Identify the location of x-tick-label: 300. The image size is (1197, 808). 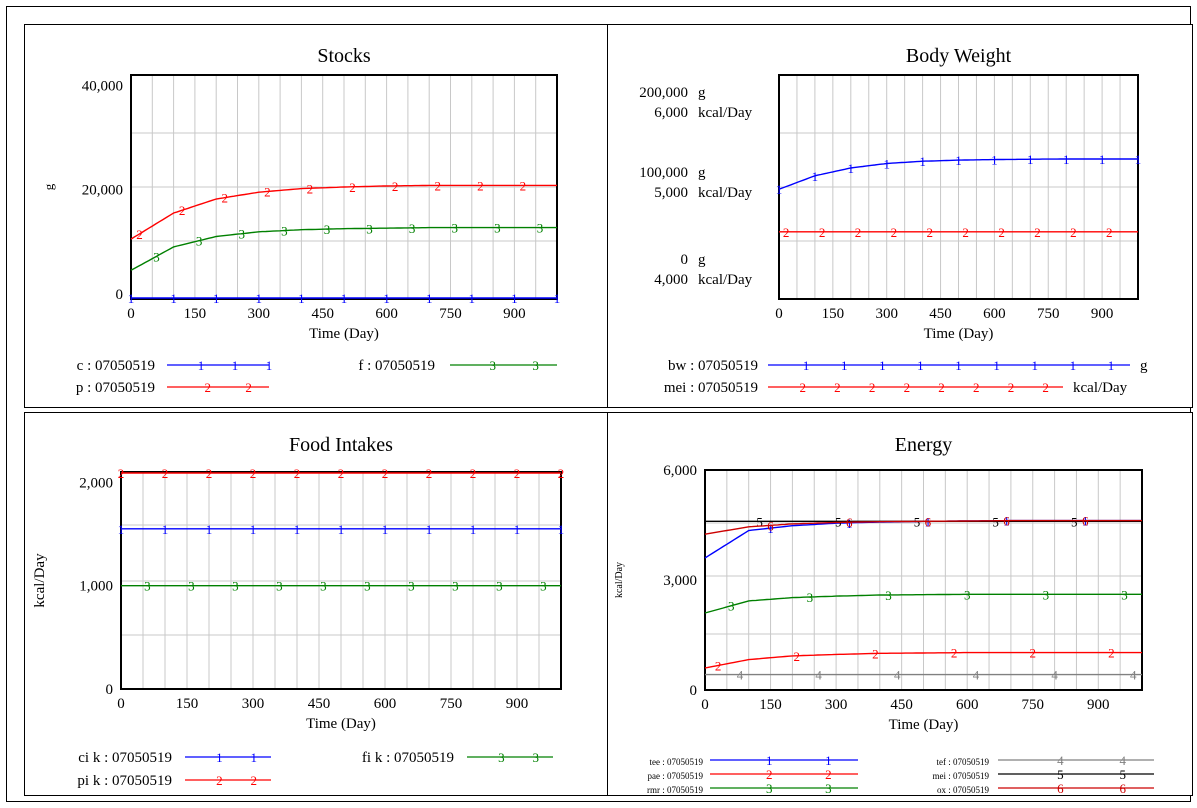
(253, 704).